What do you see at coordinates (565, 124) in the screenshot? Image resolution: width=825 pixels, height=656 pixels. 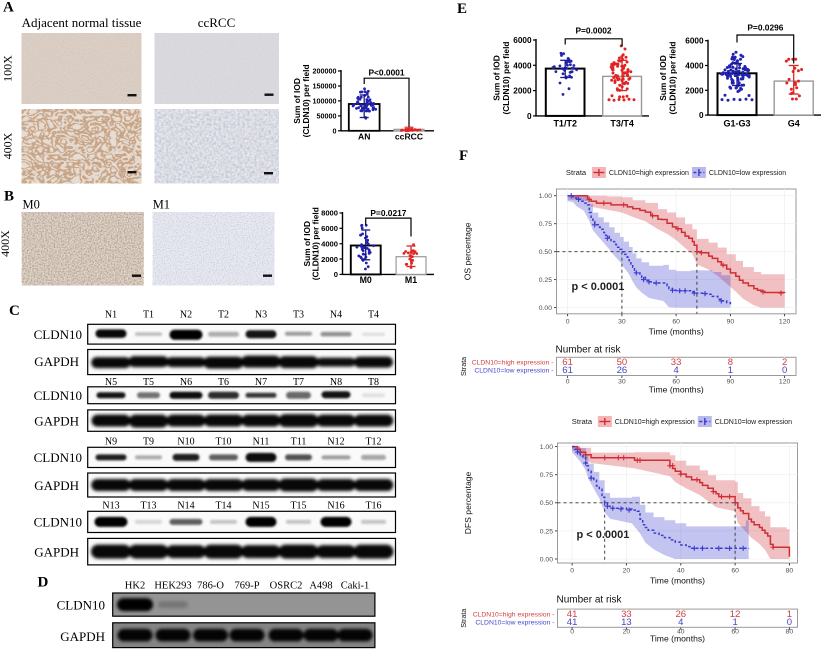 I see `svg-text: T1/T2` at bounding box center [565, 124].